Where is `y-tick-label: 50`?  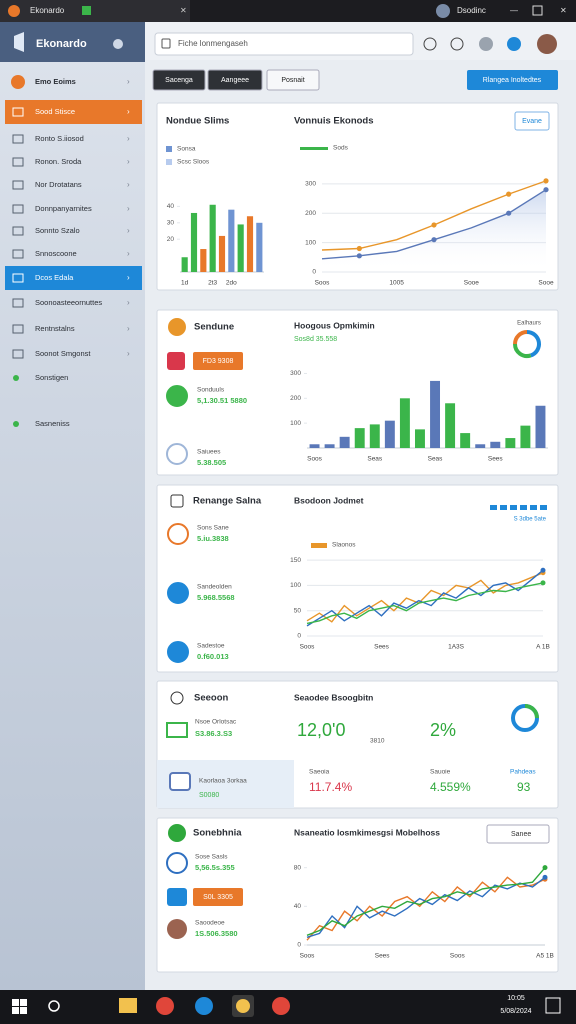 y-tick-label: 50 is located at coordinates (298, 610).